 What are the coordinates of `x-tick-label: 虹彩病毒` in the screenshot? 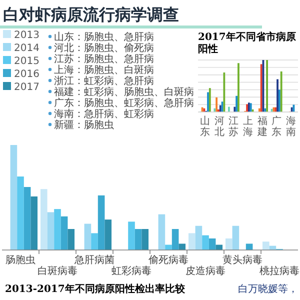 It's located at (132, 271).